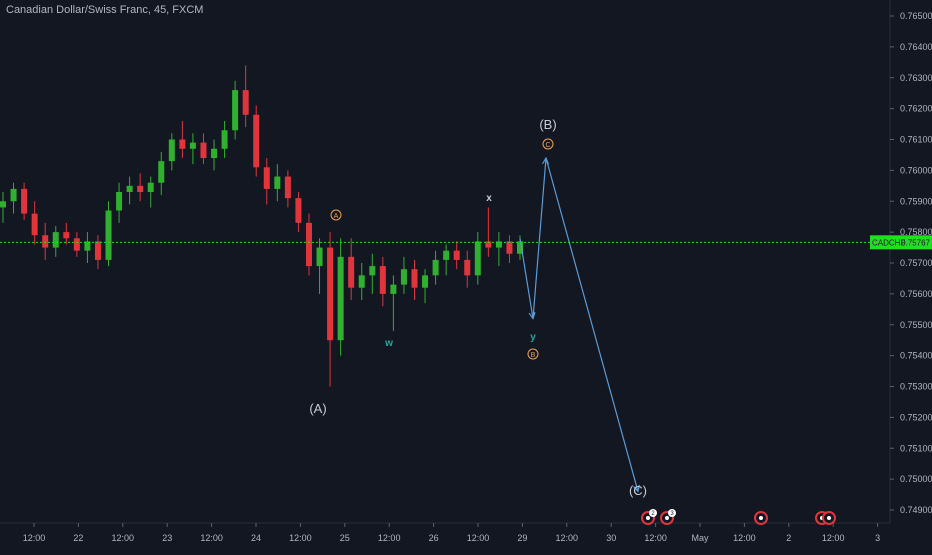  Describe the element at coordinates (522, 538) in the screenshot. I see `x-tick-label: 29` at that location.